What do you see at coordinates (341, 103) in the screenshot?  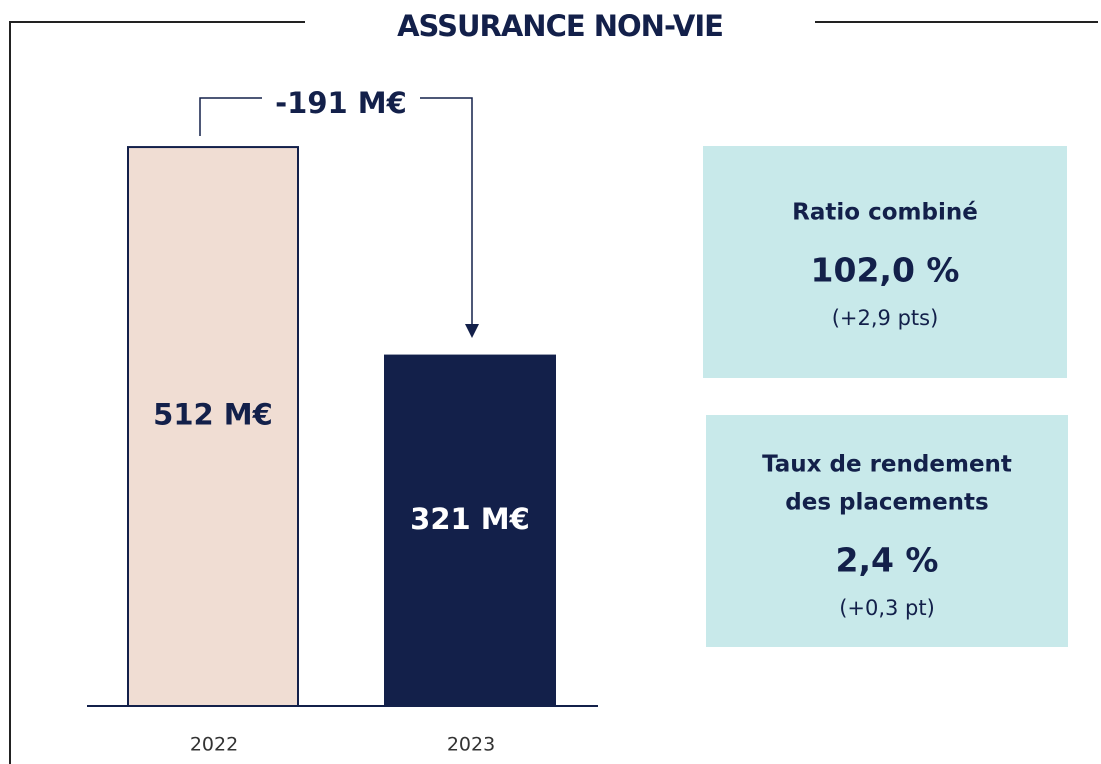 I see `difference-annotation: -191 M€` at bounding box center [341, 103].